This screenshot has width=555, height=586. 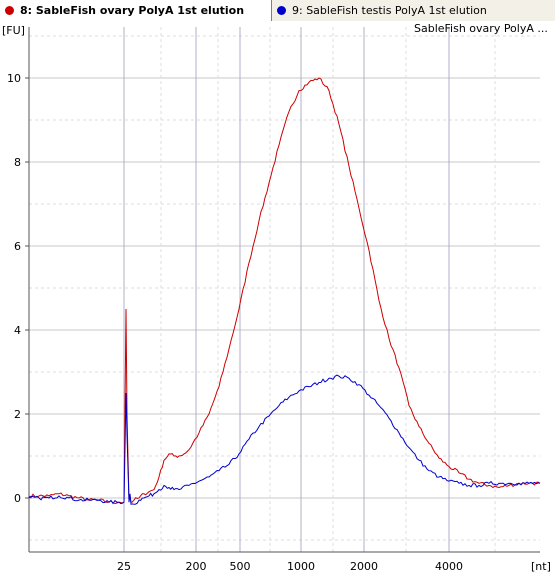 What do you see at coordinates (17, 246) in the screenshot?
I see `y-tick-label: 6` at bounding box center [17, 246].